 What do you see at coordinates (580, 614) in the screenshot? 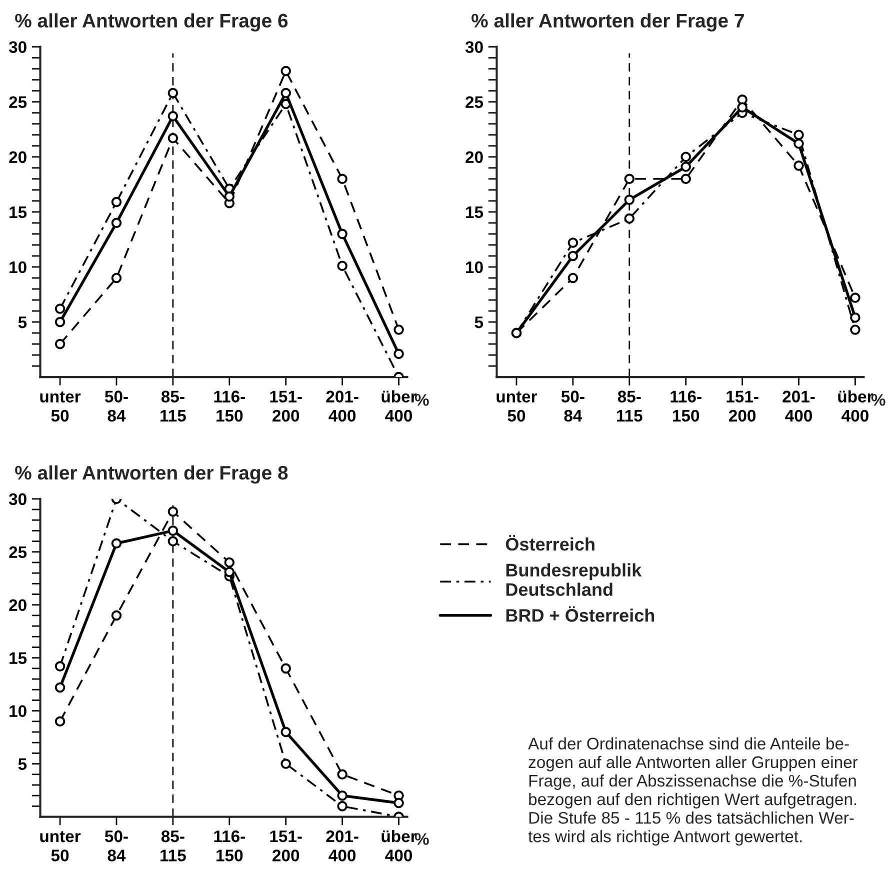
I see `legend-label: BRD + Österreich` at bounding box center [580, 614].